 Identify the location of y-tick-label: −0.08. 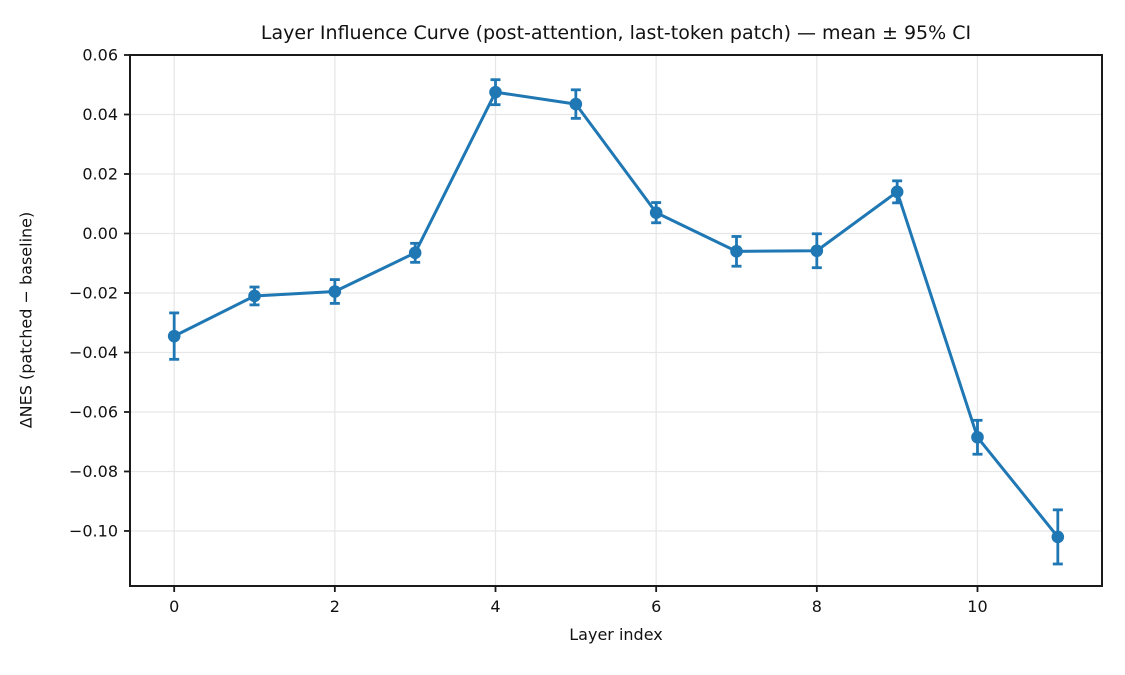
(93, 471).